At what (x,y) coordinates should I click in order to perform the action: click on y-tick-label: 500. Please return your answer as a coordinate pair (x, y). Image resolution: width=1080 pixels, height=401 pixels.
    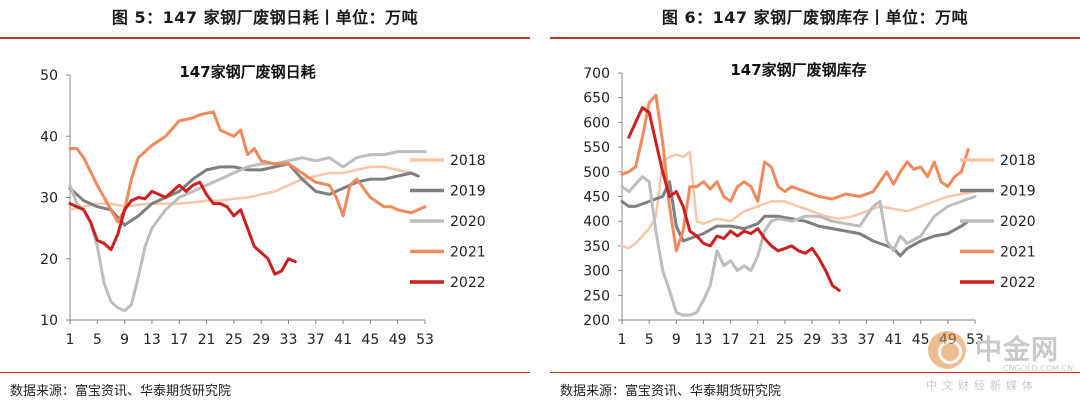
    Looking at the image, I should click on (596, 173).